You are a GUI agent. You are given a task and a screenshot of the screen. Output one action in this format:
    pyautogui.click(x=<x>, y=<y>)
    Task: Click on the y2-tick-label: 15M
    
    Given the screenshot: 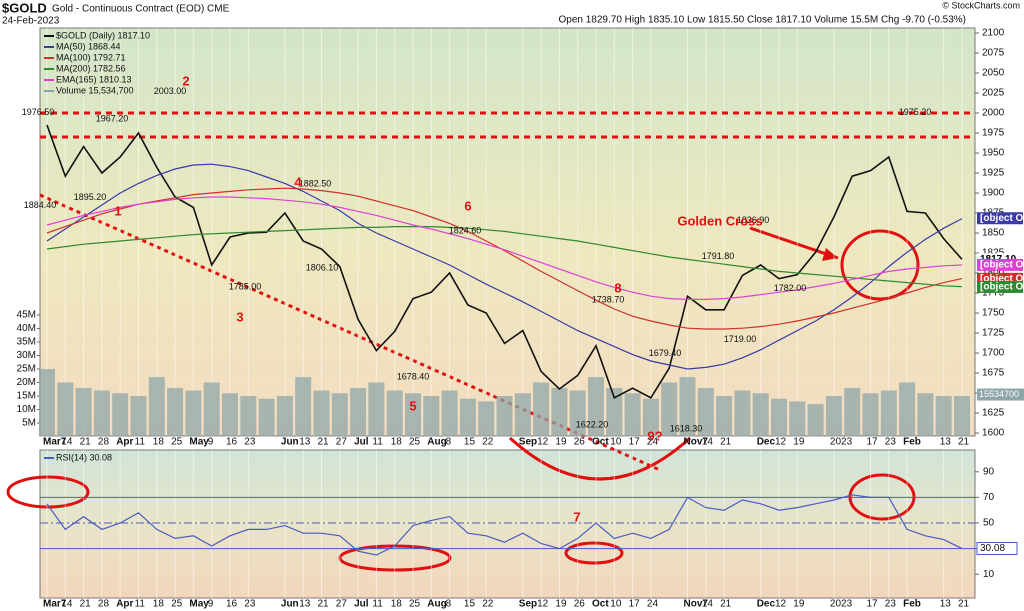 What is the action you would take?
    pyautogui.click(x=26, y=396)
    